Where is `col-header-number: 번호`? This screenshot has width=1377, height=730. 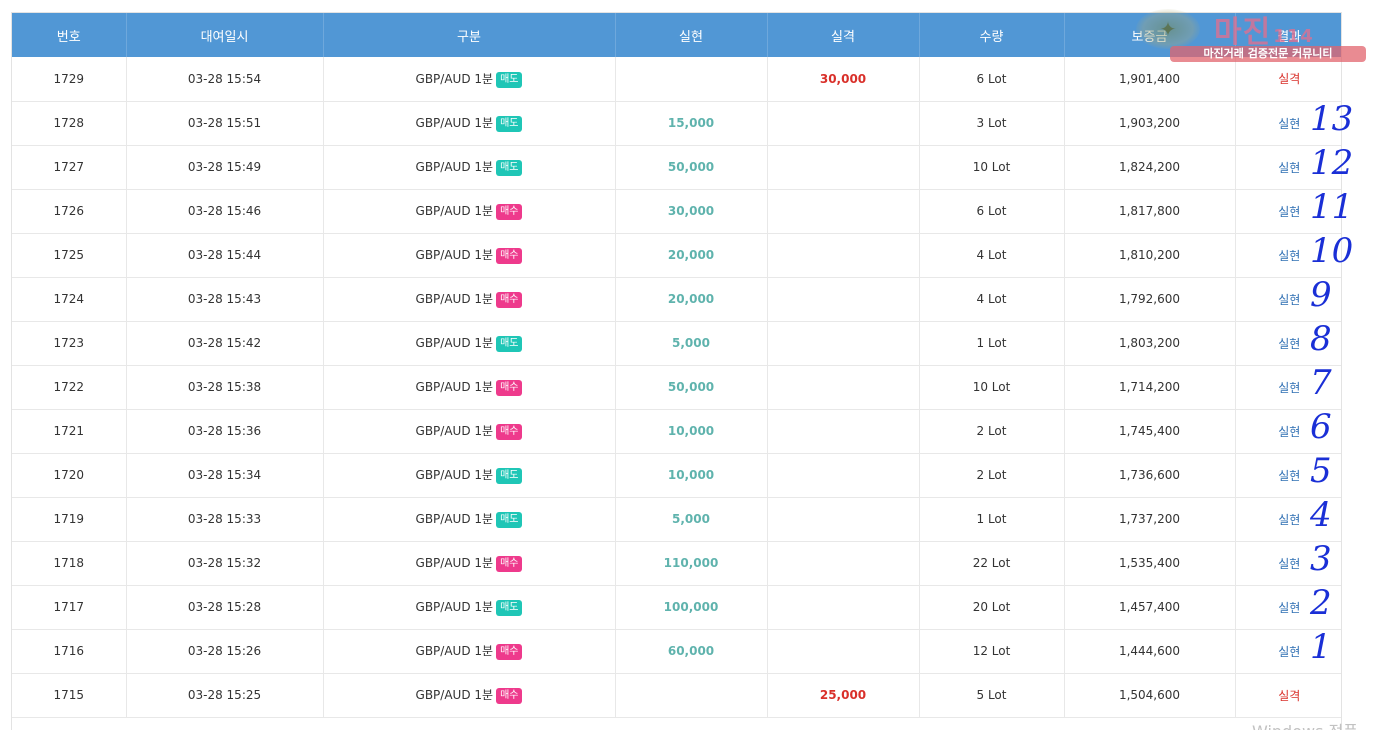 col-header-number: 번호 is located at coordinates (69, 35).